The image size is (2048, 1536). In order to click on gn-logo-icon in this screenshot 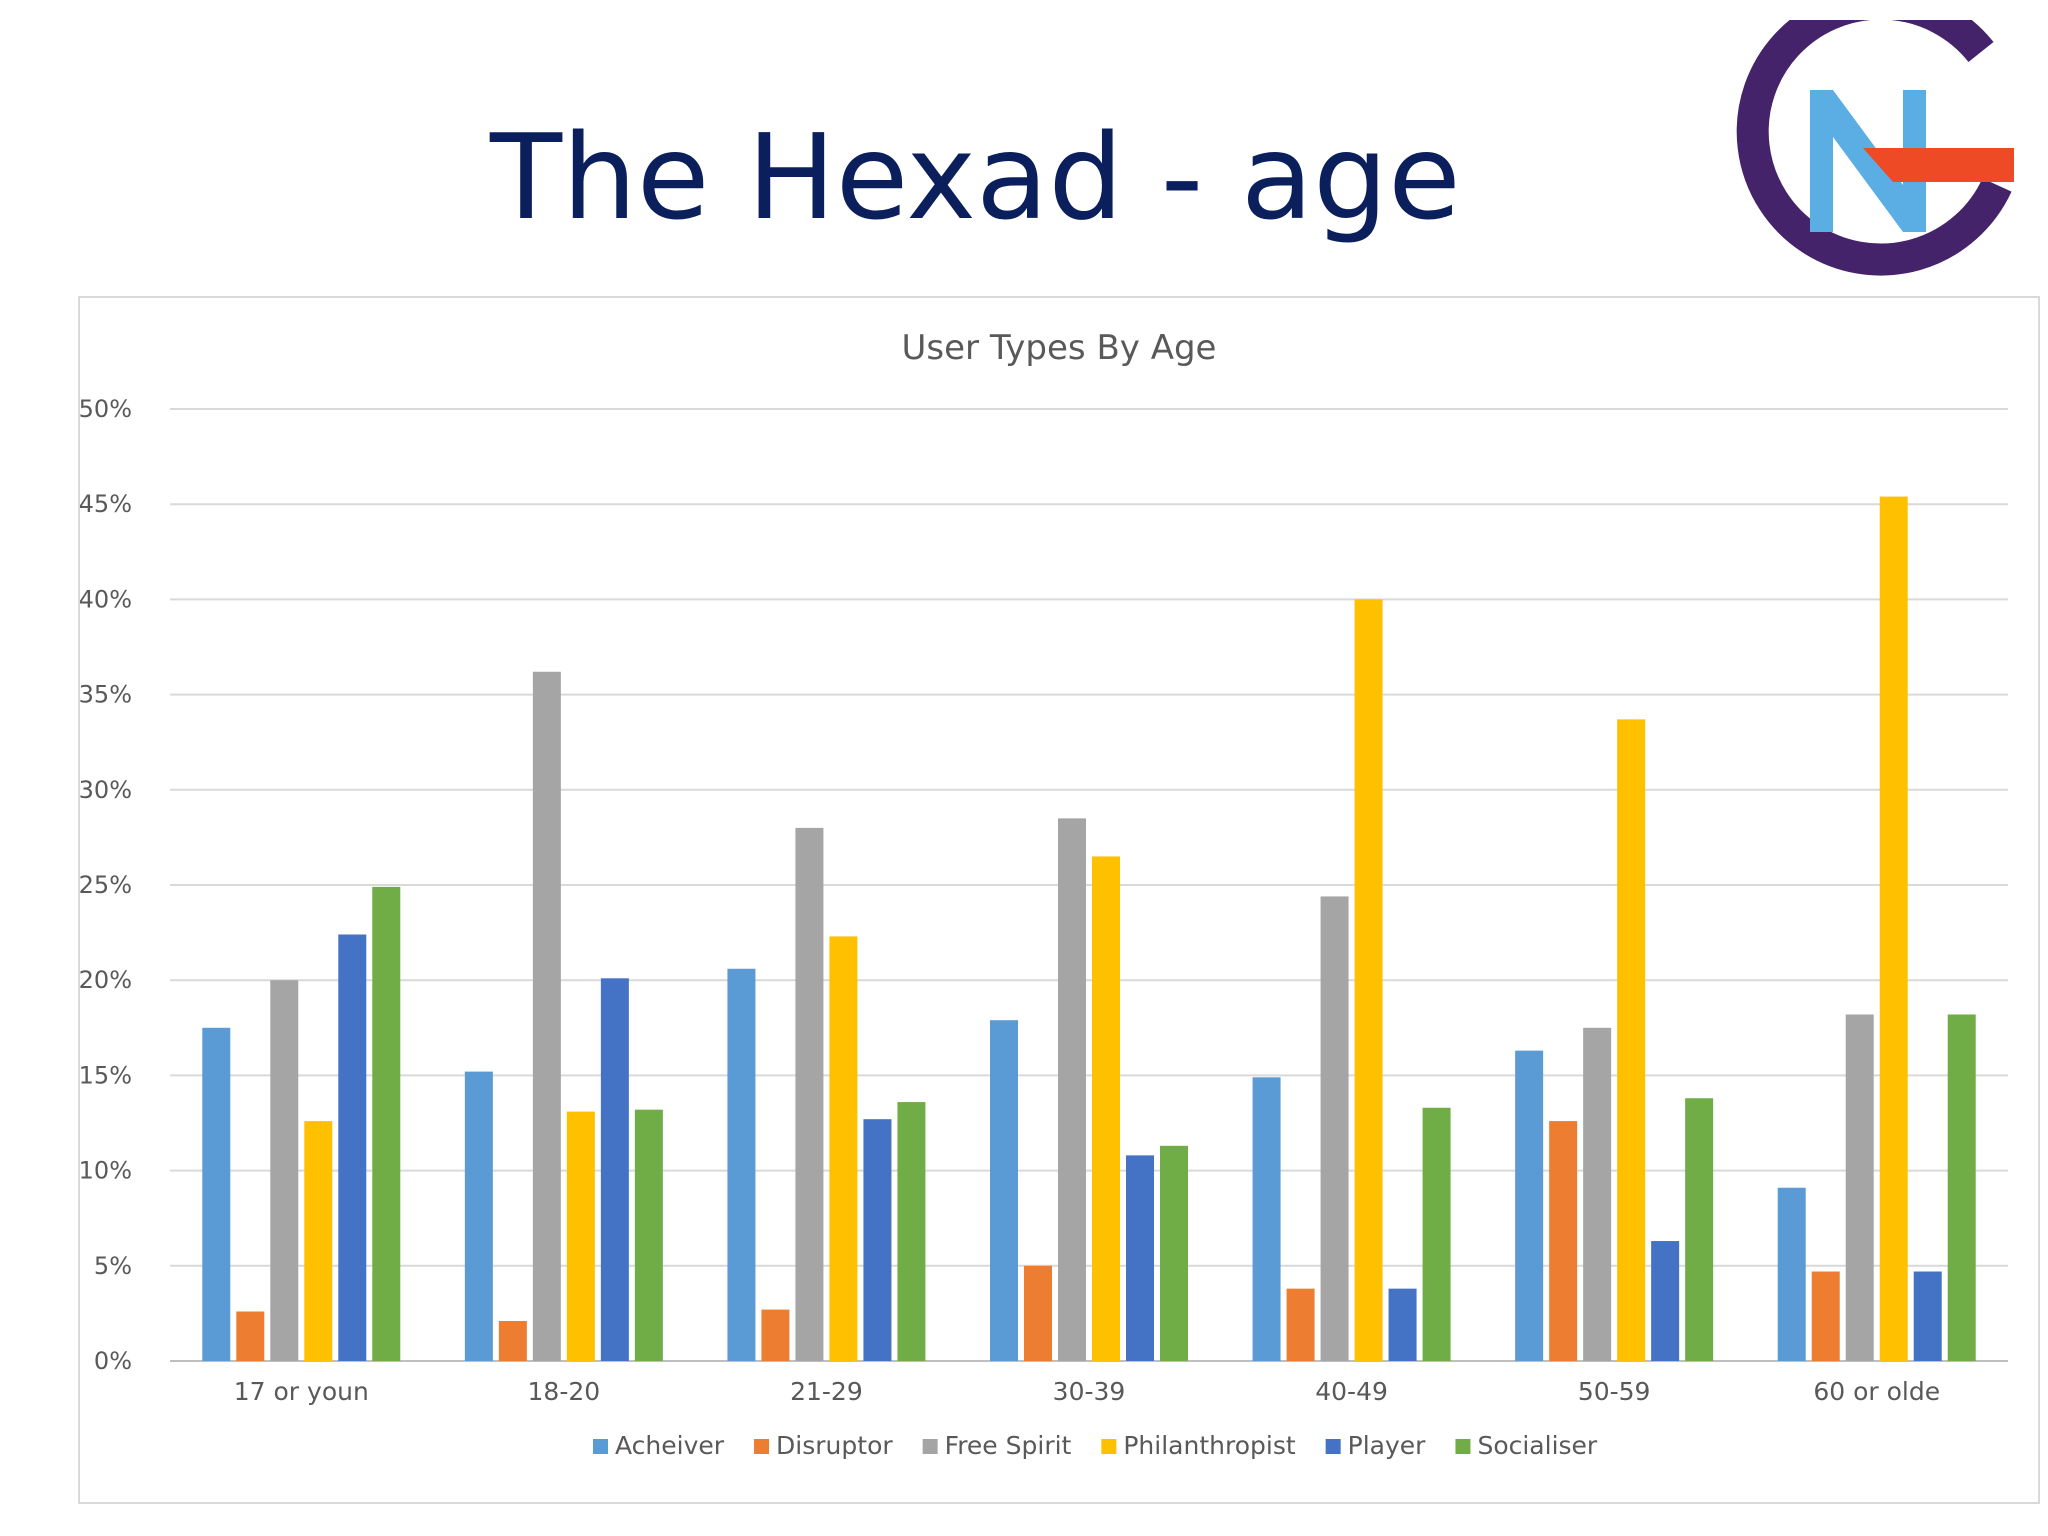, I will do `click(1875, 150)`.